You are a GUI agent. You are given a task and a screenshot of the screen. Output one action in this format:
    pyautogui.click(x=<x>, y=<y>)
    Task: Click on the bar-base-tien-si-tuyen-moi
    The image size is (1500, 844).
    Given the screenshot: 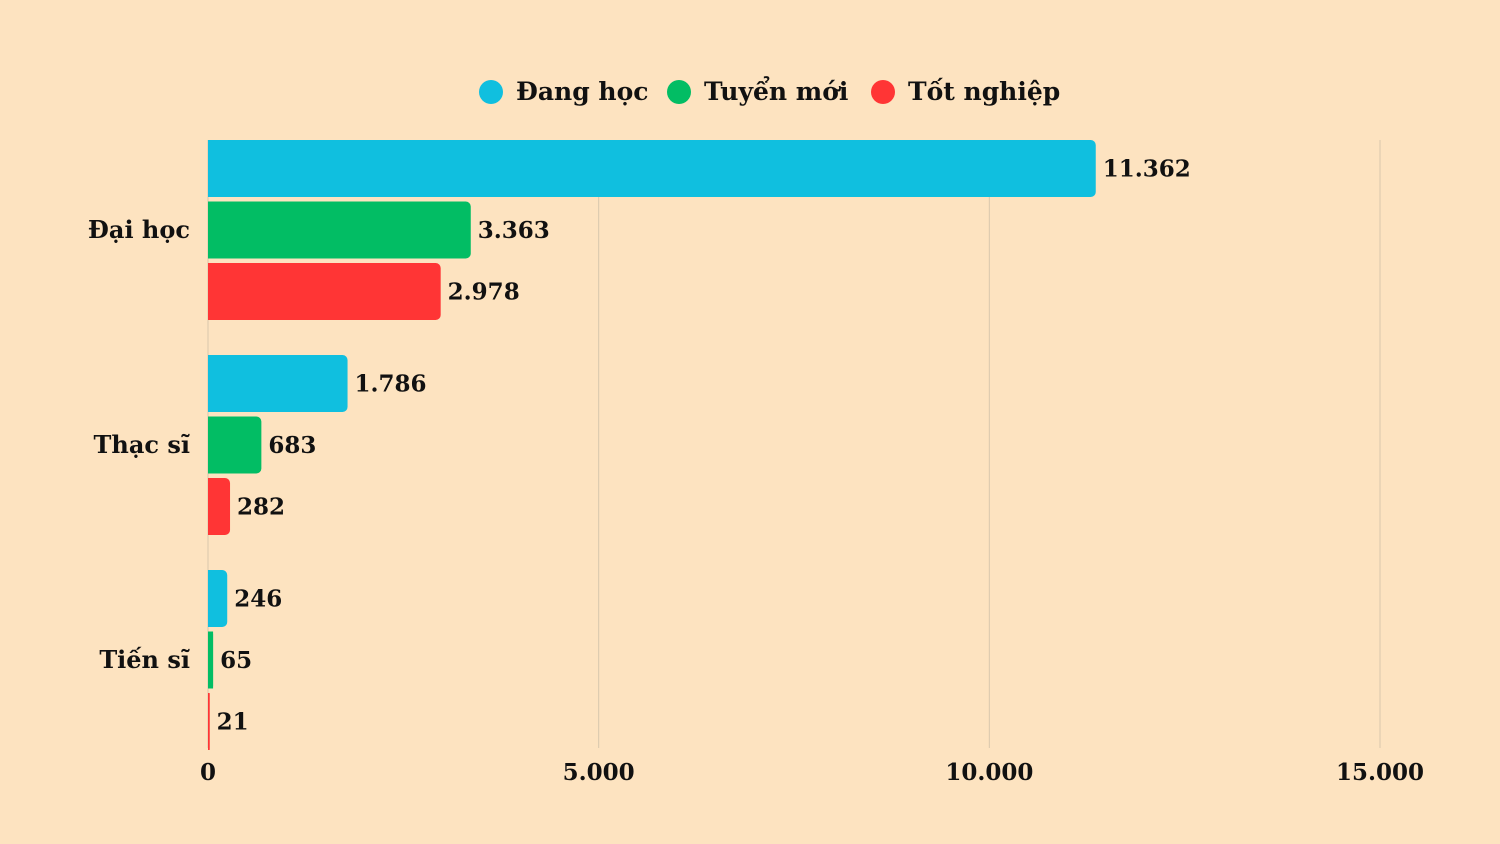 What is the action you would take?
    pyautogui.click(x=211, y=660)
    